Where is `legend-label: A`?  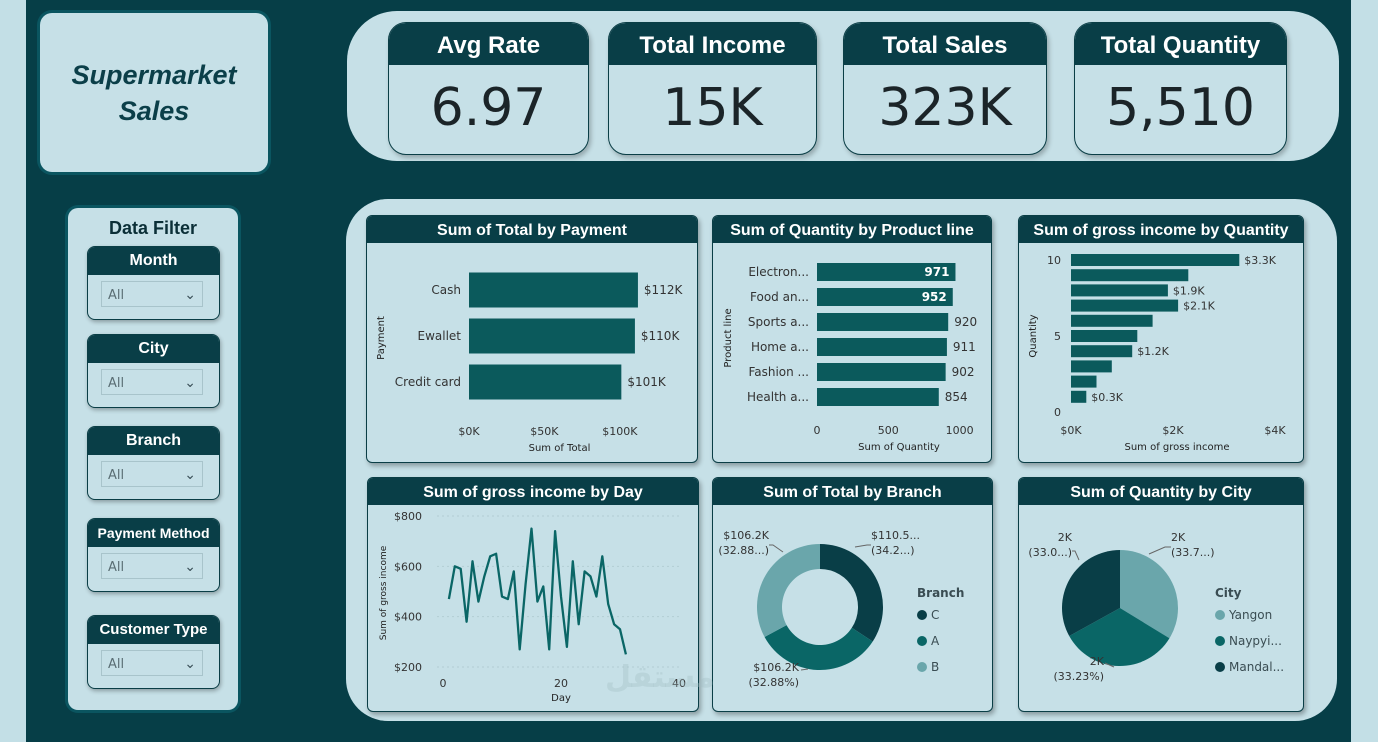
legend-label: A is located at coordinates (935, 641).